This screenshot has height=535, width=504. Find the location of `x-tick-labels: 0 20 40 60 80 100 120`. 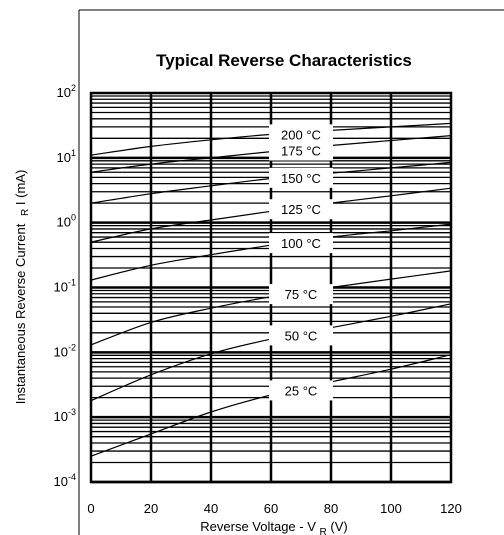

x-tick-labels: 0 20 40 60 80 100 120 is located at coordinates (274, 508).